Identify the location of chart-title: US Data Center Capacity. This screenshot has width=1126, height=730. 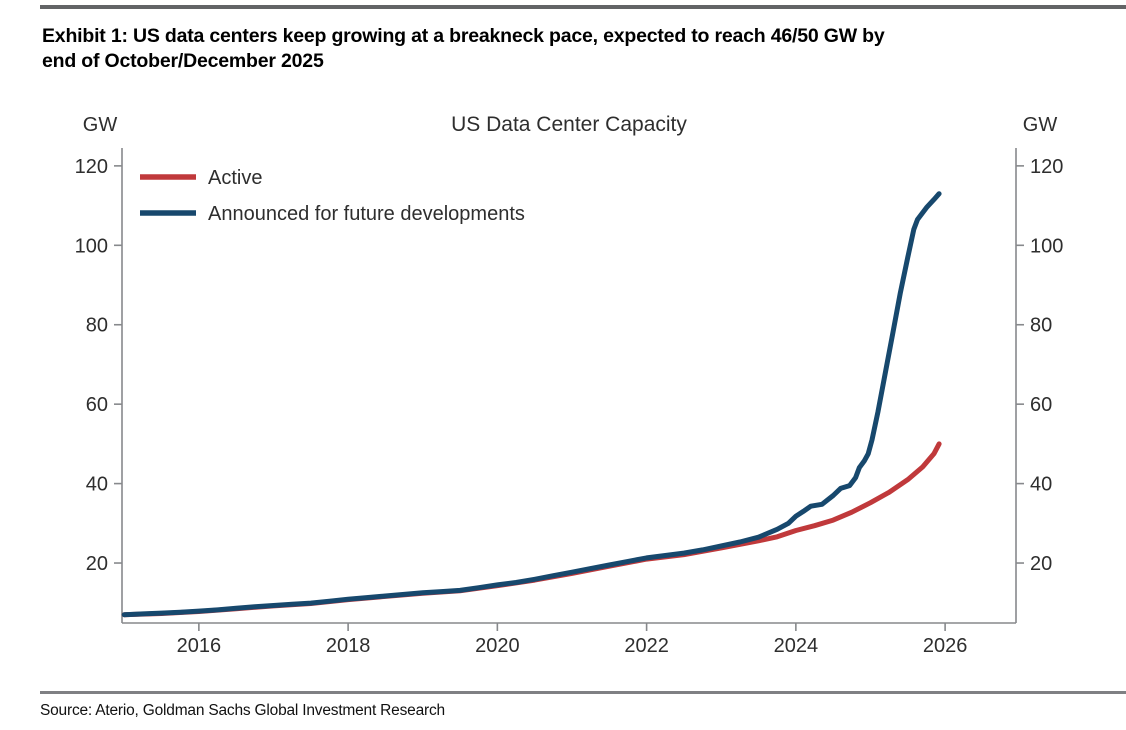
(569, 124).